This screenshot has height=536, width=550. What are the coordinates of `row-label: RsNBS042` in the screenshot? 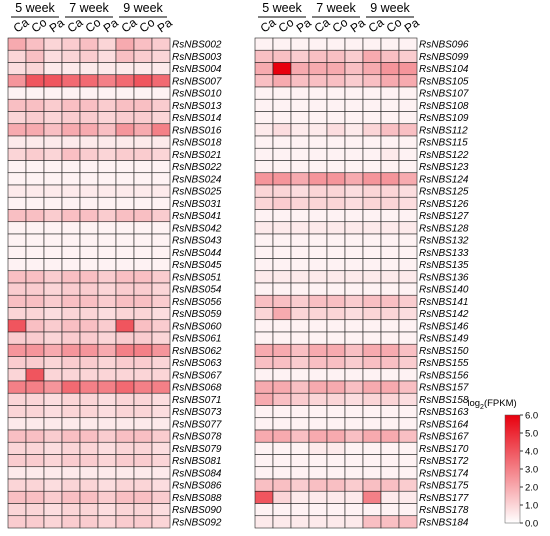 It's located at (197, 228).